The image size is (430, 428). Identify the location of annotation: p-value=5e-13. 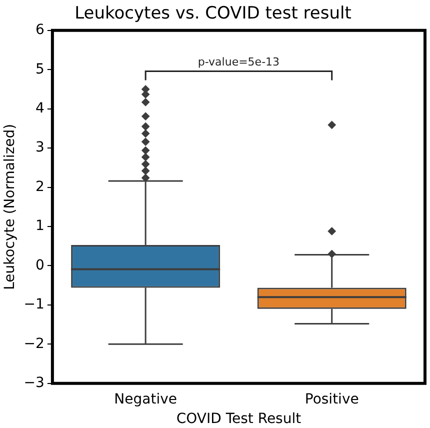
(239, 62).